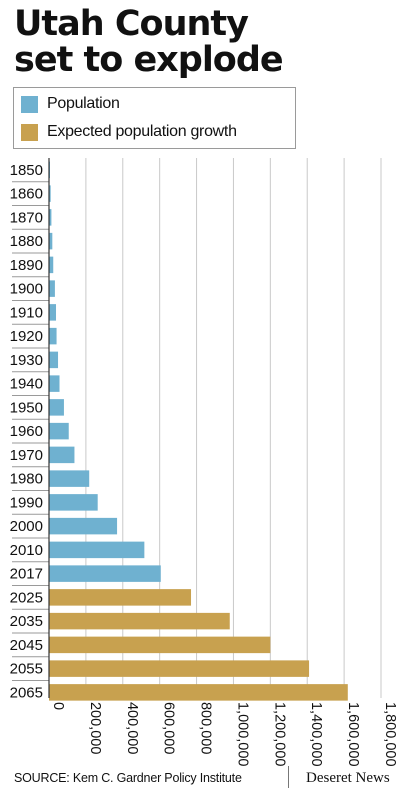 The width and height of the screenshot is (400, 800). Describe the element at coordinates (353, 734) in the screenshot. I see `x-tick-label: 1,600,000` at that location.